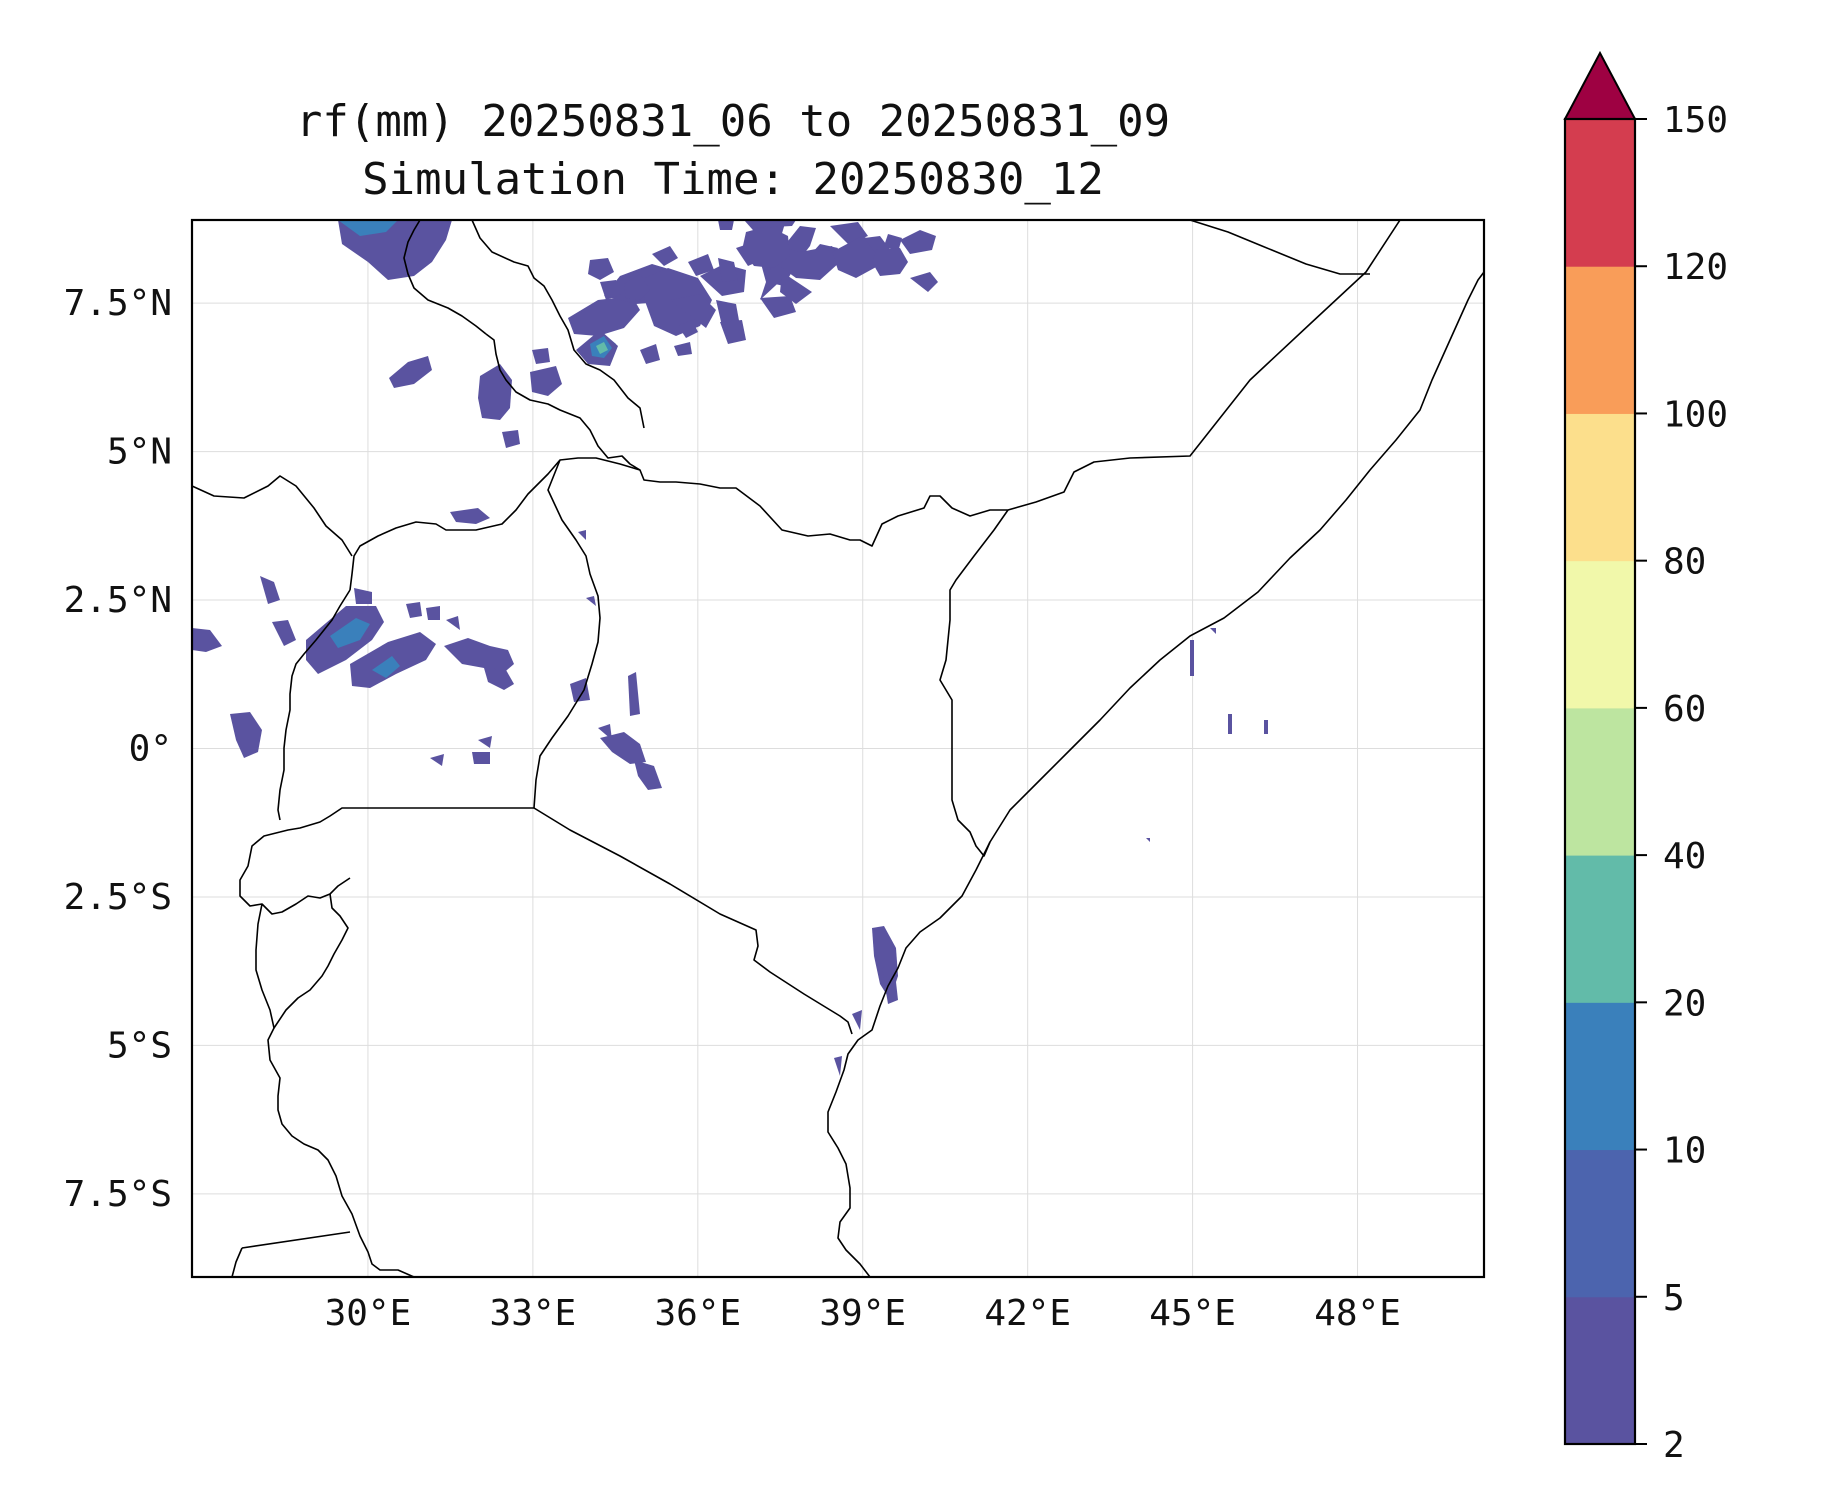 This screenshot has width=1833, height=1500. I want to click on y-tick-label: 7.5°S, so click(118, 1194).